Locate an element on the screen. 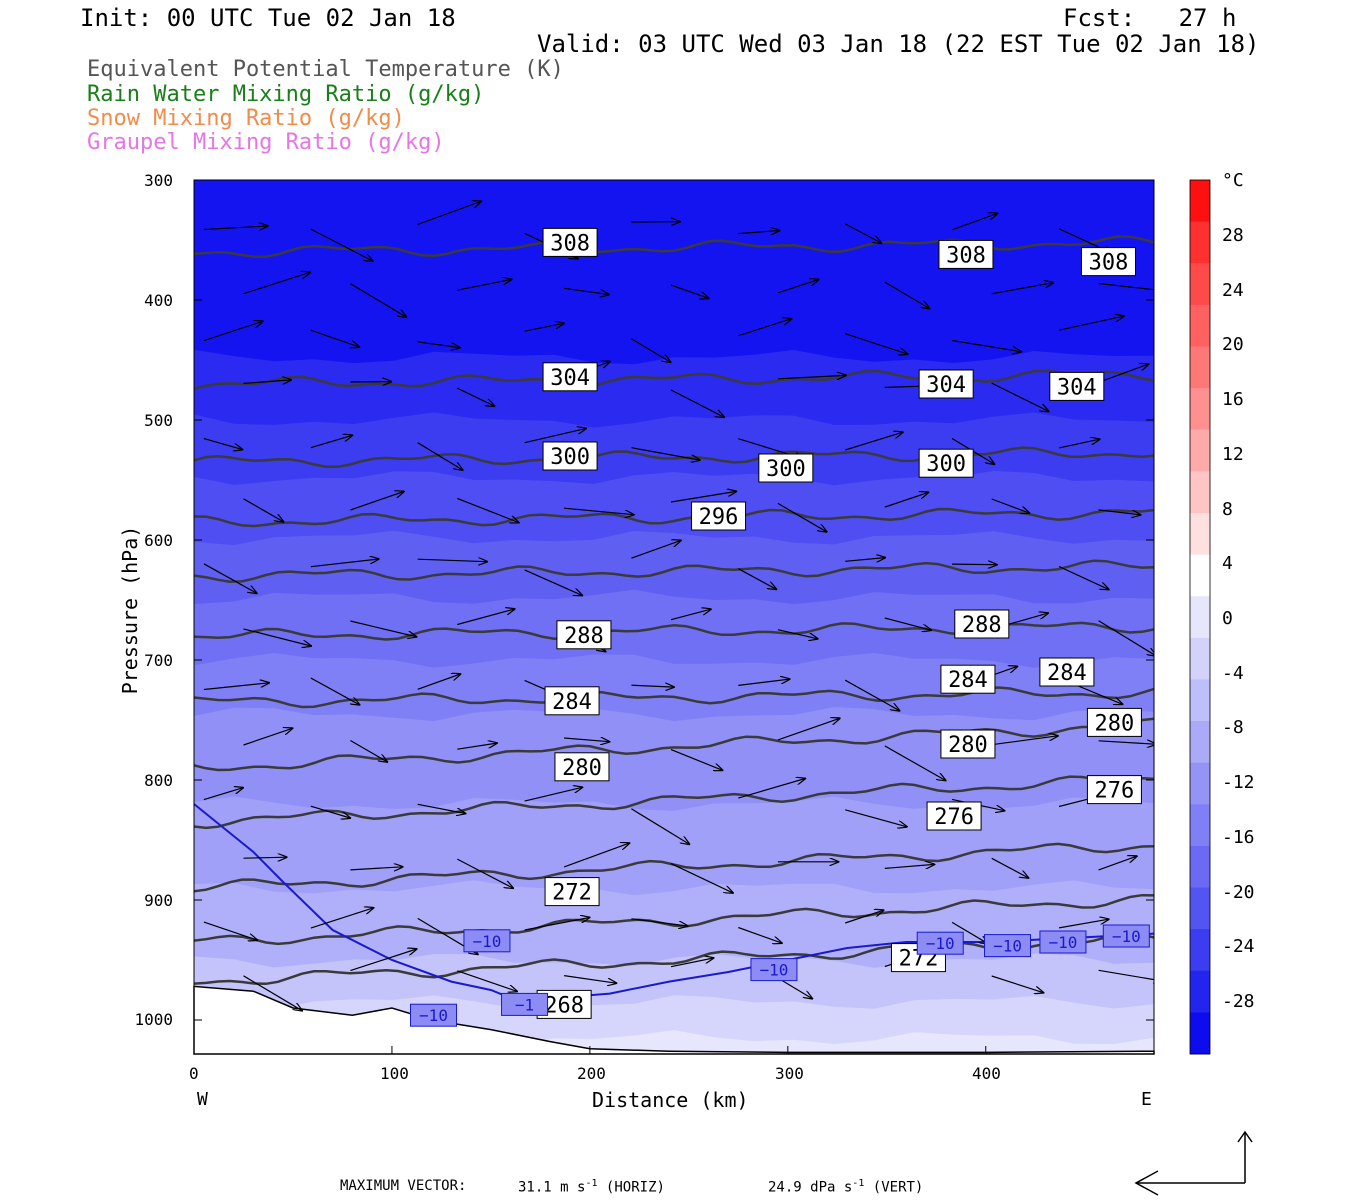 The image size is (1350, 1200). colorbar-tick: -12 is located at coordinates (1238, 782).